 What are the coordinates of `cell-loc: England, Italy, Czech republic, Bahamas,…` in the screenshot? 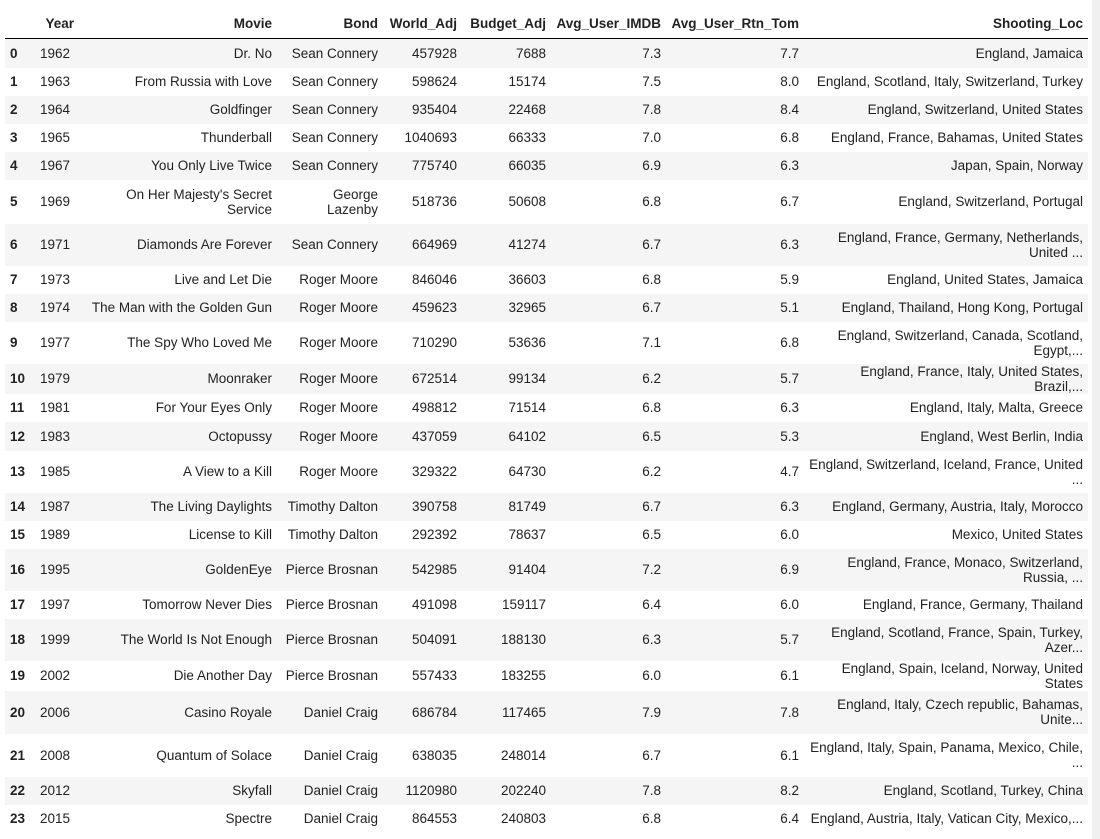 It's located at (960, 712).